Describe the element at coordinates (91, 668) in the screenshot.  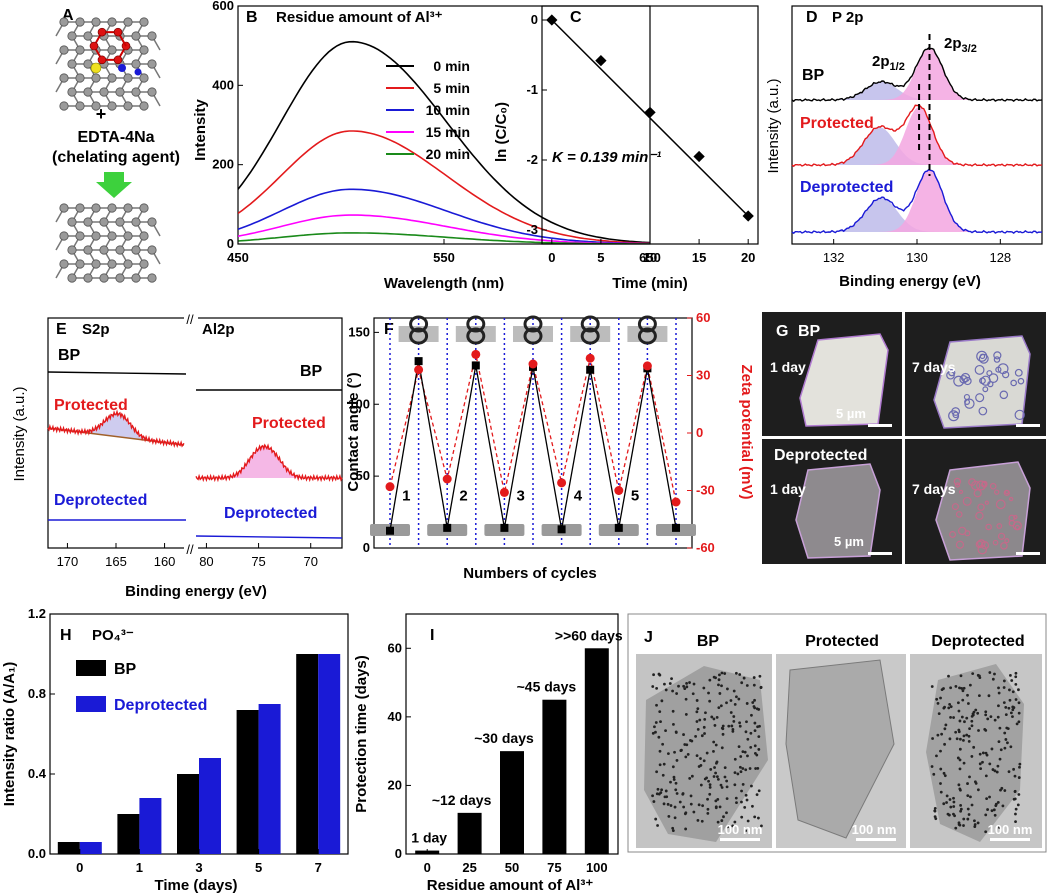
I see `legend-swatch` at that location.